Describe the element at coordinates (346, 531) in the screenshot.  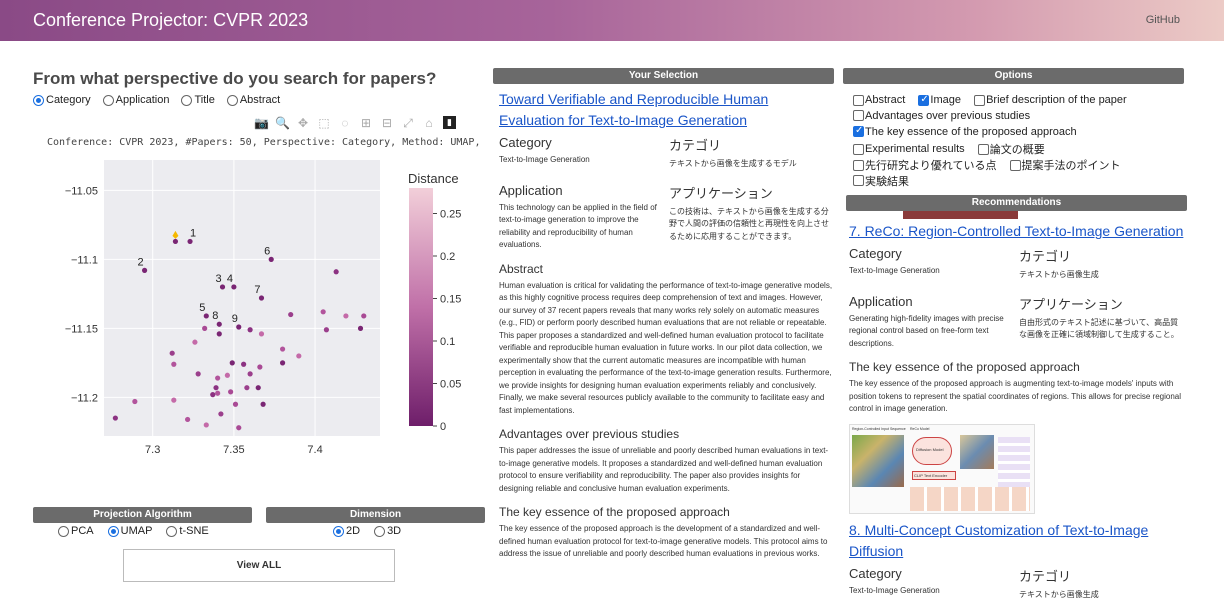
I see `dimension-2d-radio: 2D` at that location.